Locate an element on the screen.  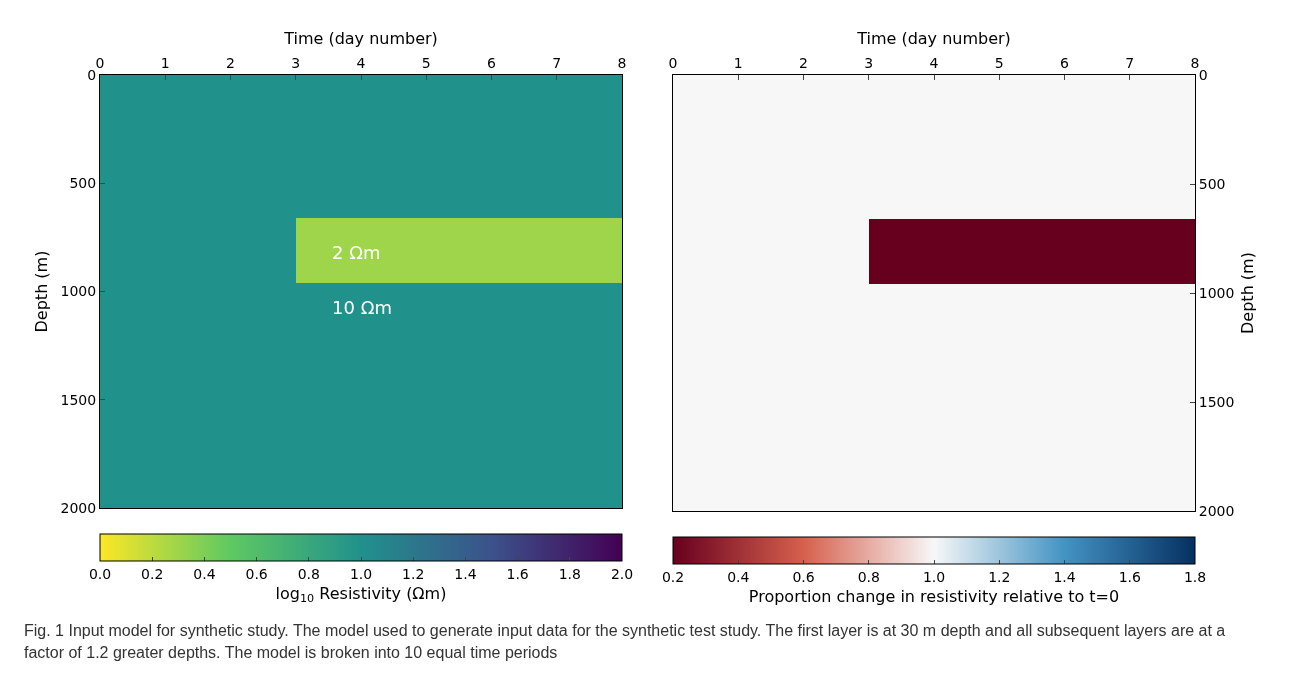
color-bar-title: Proportion change in resistivity relative to t=0 is located at coordinates (934, 596).